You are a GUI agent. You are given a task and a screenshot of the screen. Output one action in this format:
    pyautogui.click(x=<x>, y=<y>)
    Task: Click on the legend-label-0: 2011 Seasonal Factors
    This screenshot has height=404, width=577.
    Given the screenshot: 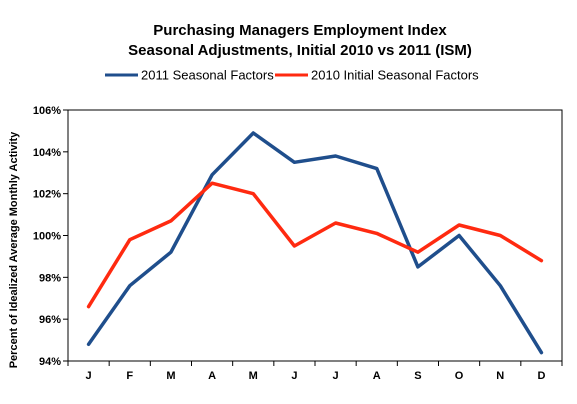 What is the action you would take?
    pyautogui.click(x=207, y=75)
    